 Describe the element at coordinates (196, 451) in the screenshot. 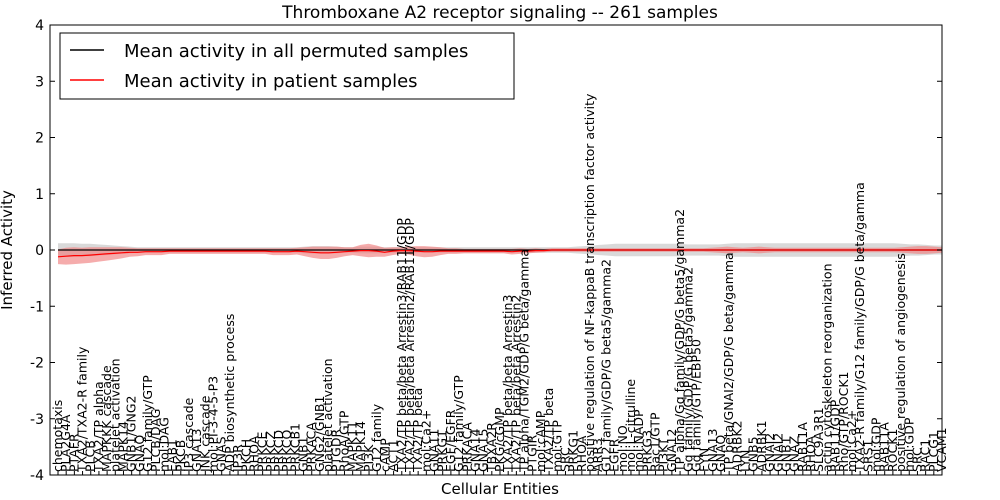

I see `x-tick-label: GNA13` at that location.